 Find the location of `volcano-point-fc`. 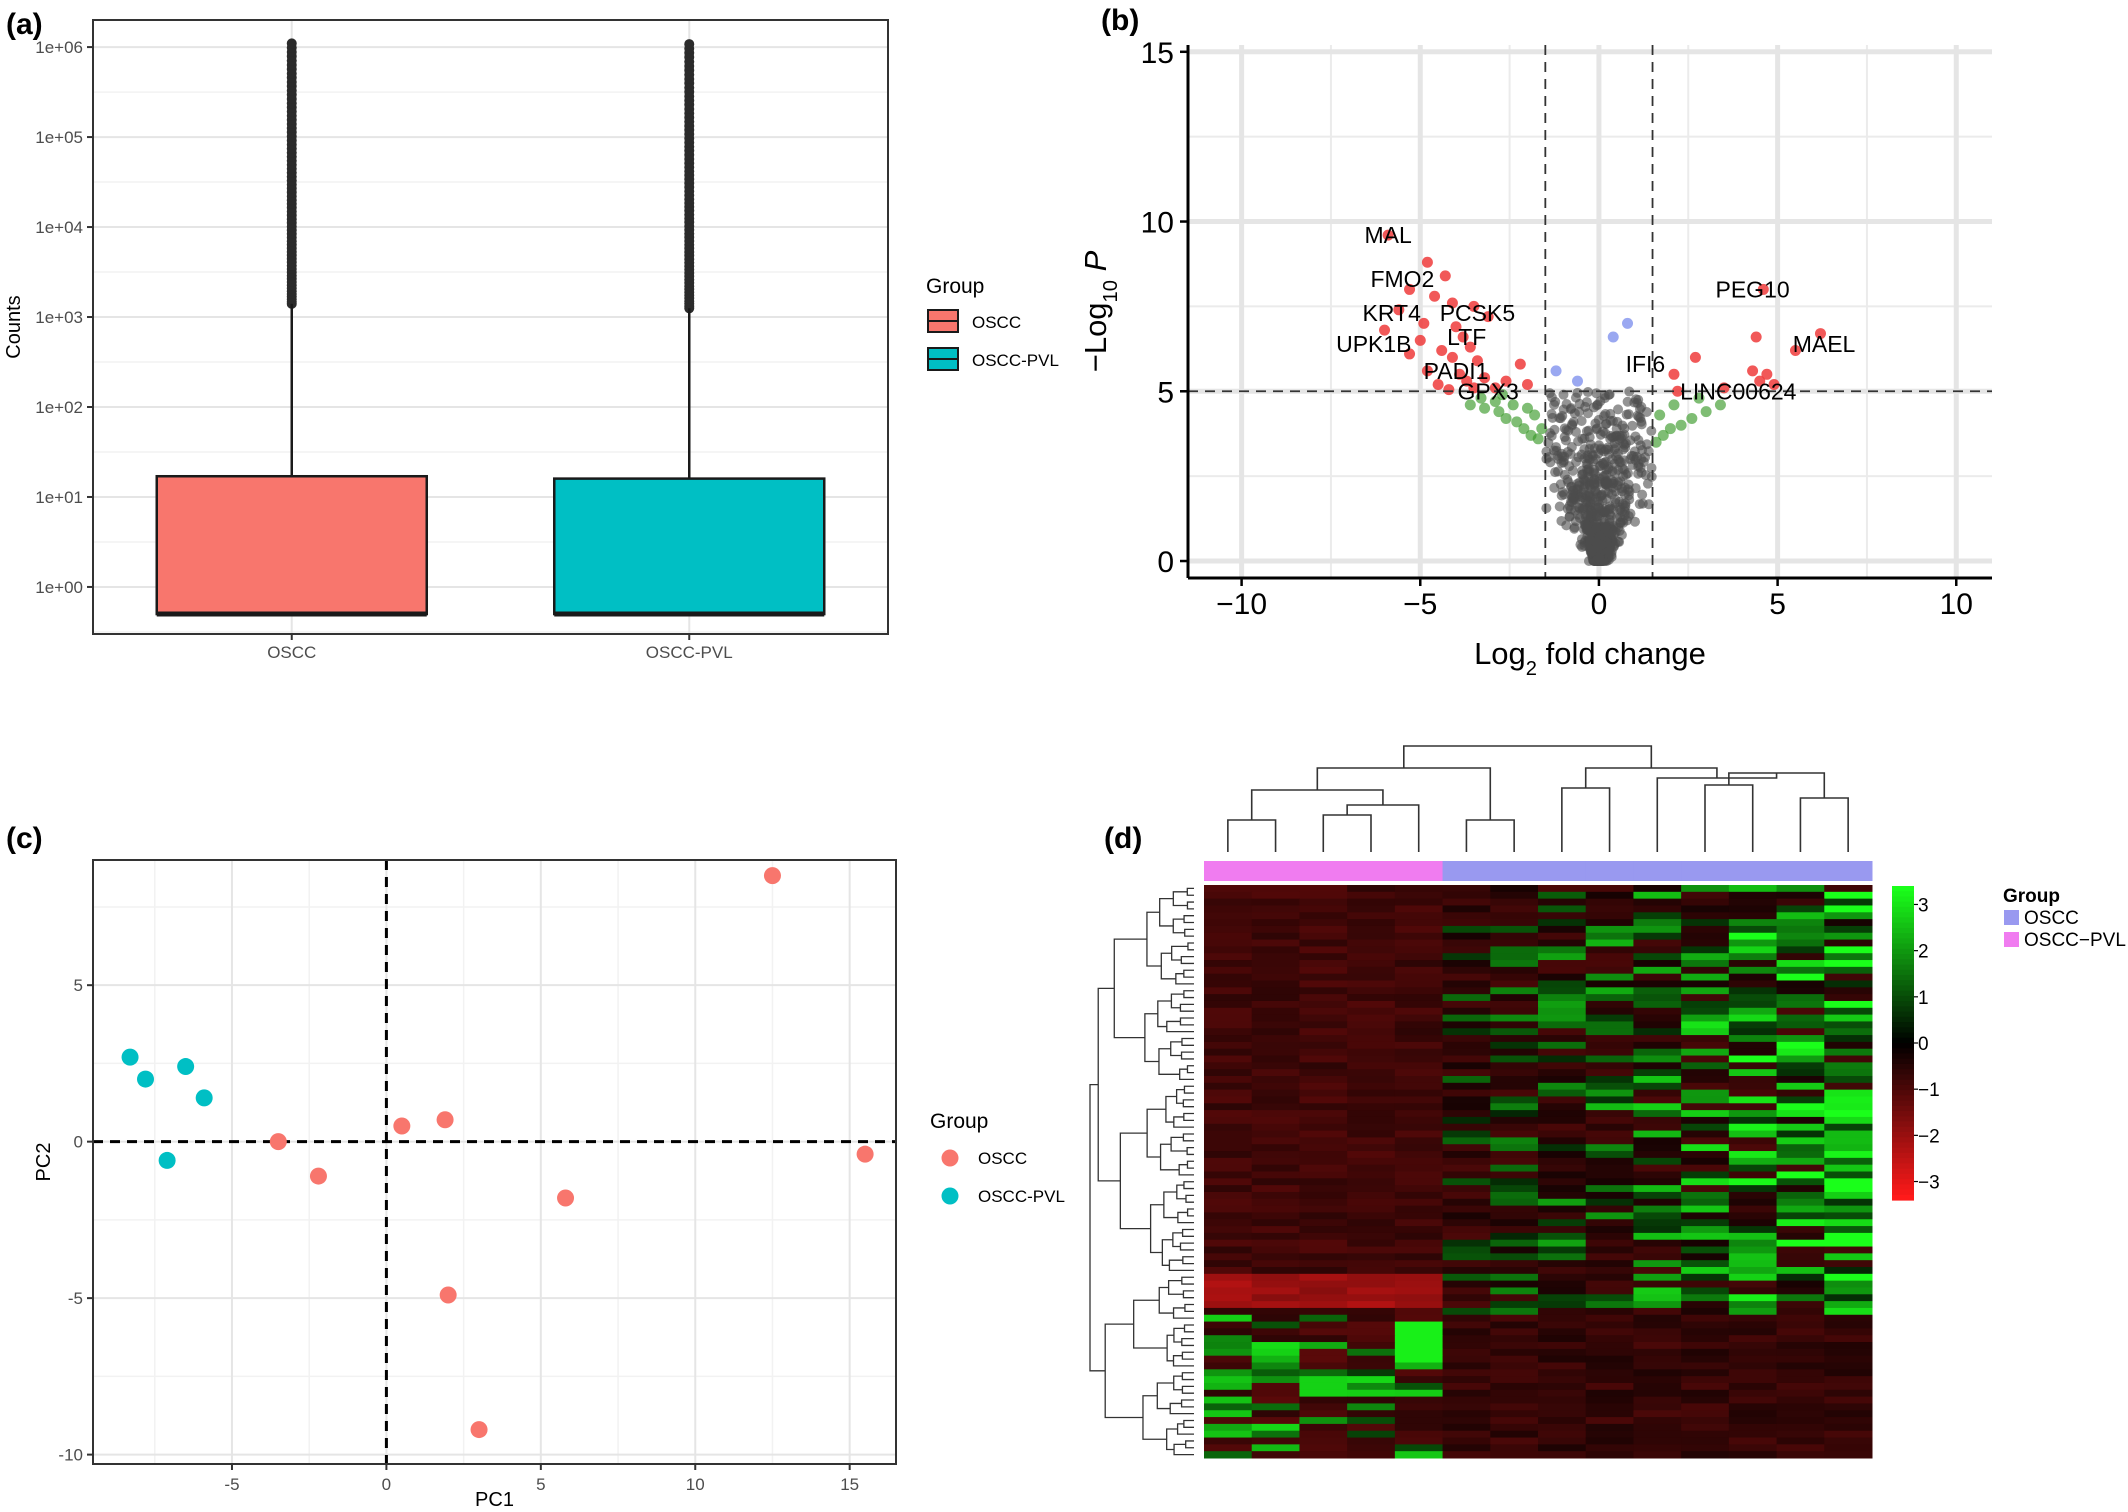

volcano-point-fc is located at coordinates (1481, 398).